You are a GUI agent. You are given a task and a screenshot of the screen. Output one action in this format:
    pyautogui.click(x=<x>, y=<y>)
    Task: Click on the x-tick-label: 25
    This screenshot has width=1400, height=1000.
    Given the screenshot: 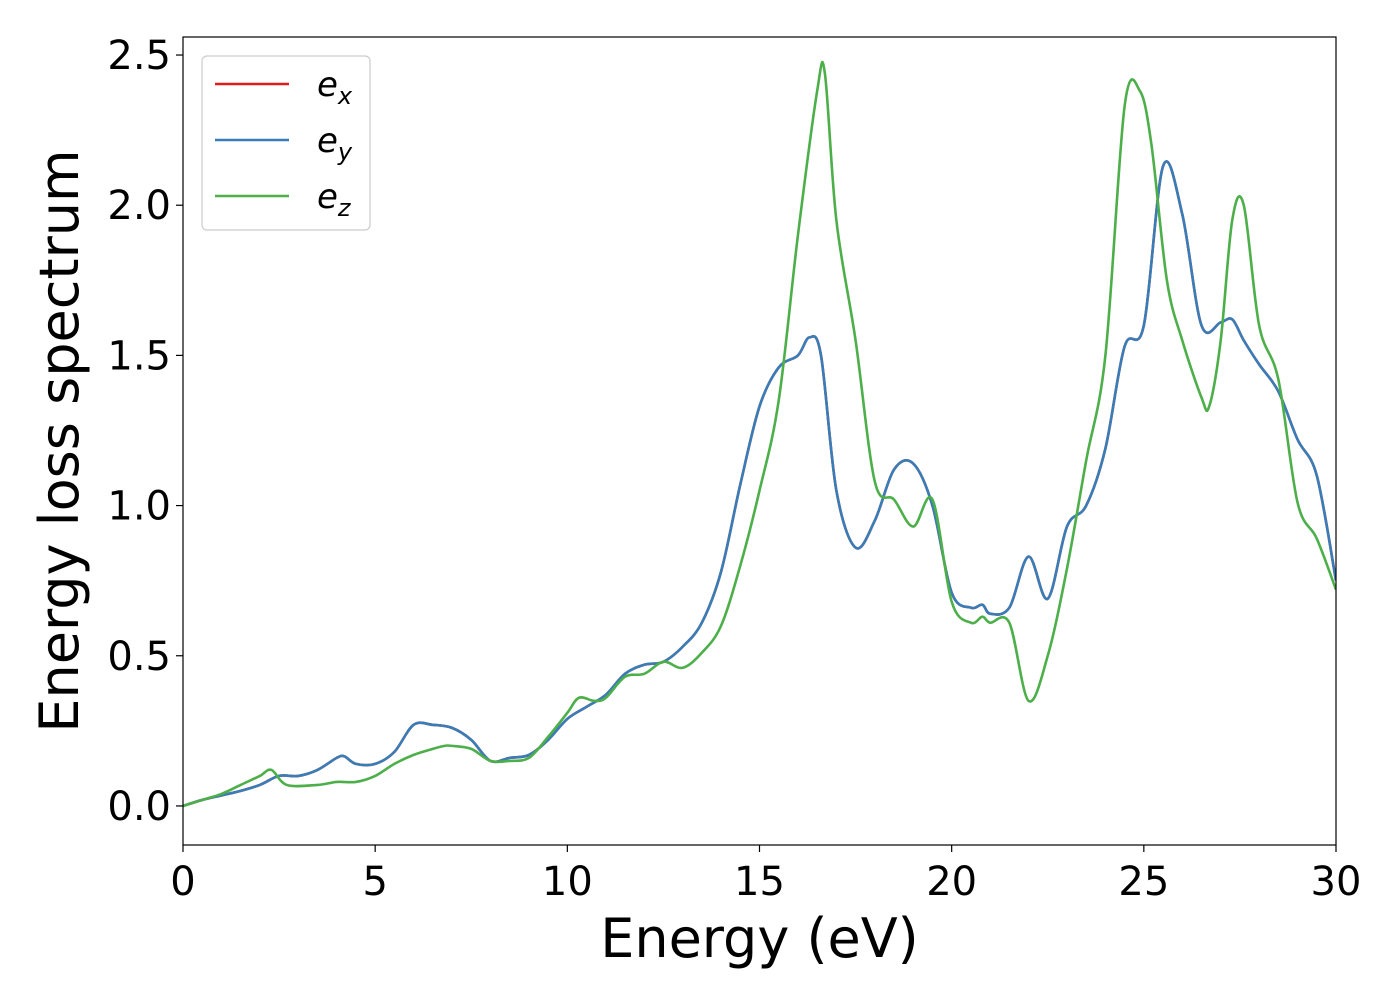 What is the action you would take?
    pyautogui.click(x=1143, y=882)
    